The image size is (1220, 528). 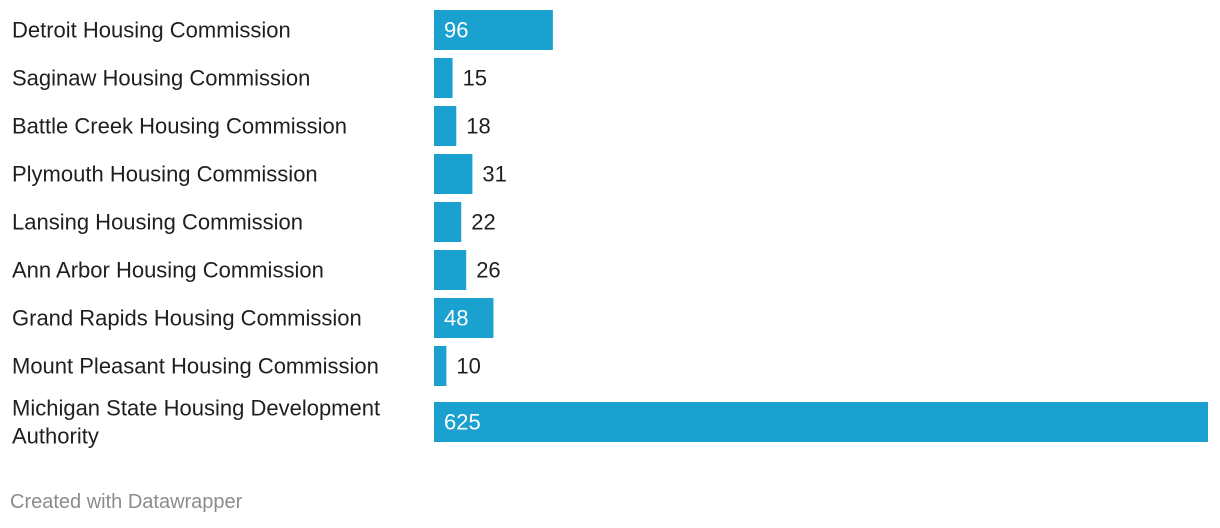 What do you see at coordinates (456, 30) in the screenshot?
I see `value-label-detroit-housing-commission: 96` at bounding box center [456, 30].